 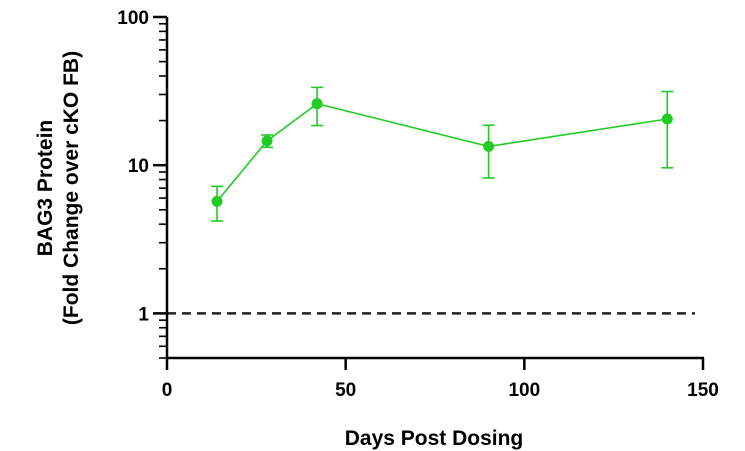 I want to click on y-tick-label: 100, so click(x=133, y=18).